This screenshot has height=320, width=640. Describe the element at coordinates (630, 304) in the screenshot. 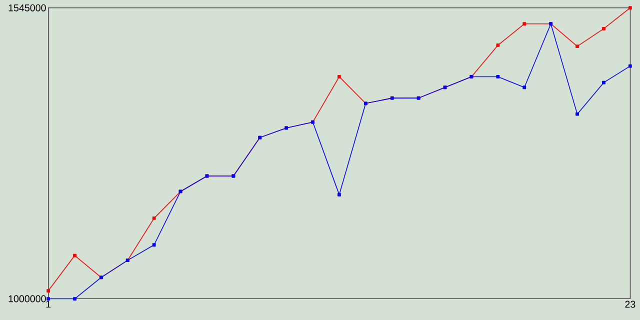

I see `x-tick-label: 23` at that location.